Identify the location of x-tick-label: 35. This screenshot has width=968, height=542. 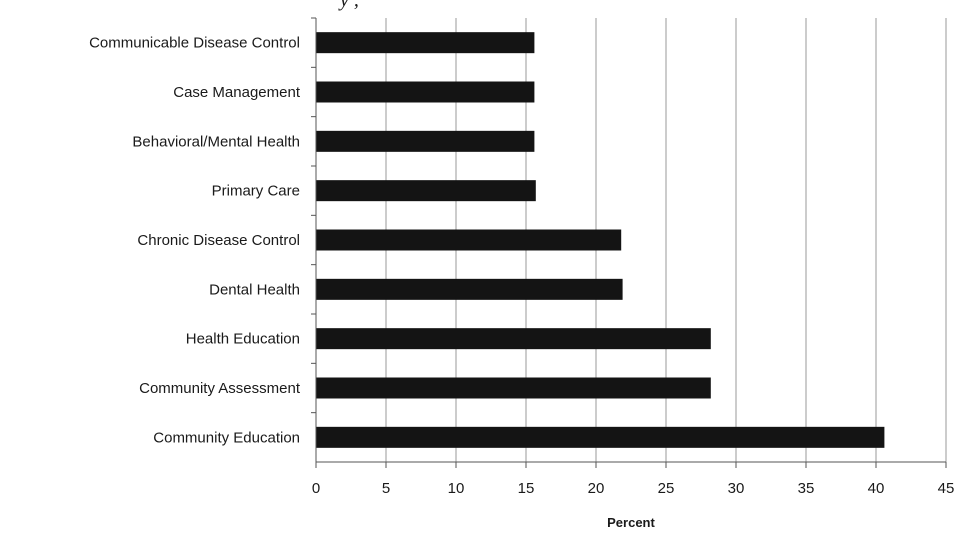
(806, 488).